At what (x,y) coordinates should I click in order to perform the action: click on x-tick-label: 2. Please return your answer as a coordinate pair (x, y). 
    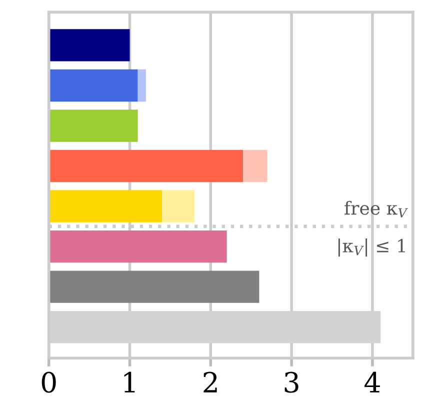
    Looking at the image, I should click on (210, 382).